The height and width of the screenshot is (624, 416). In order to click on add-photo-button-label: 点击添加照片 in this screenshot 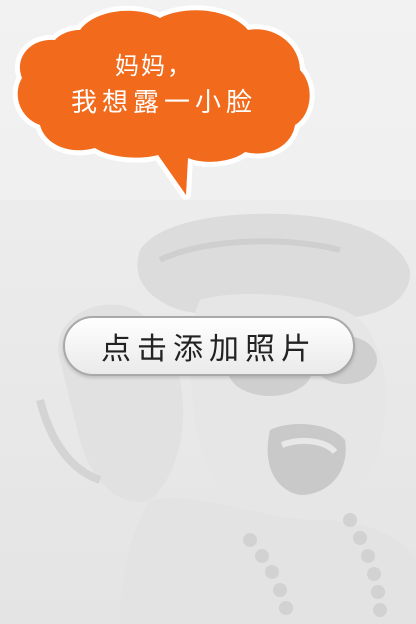, I will do `click(209, 349)`.